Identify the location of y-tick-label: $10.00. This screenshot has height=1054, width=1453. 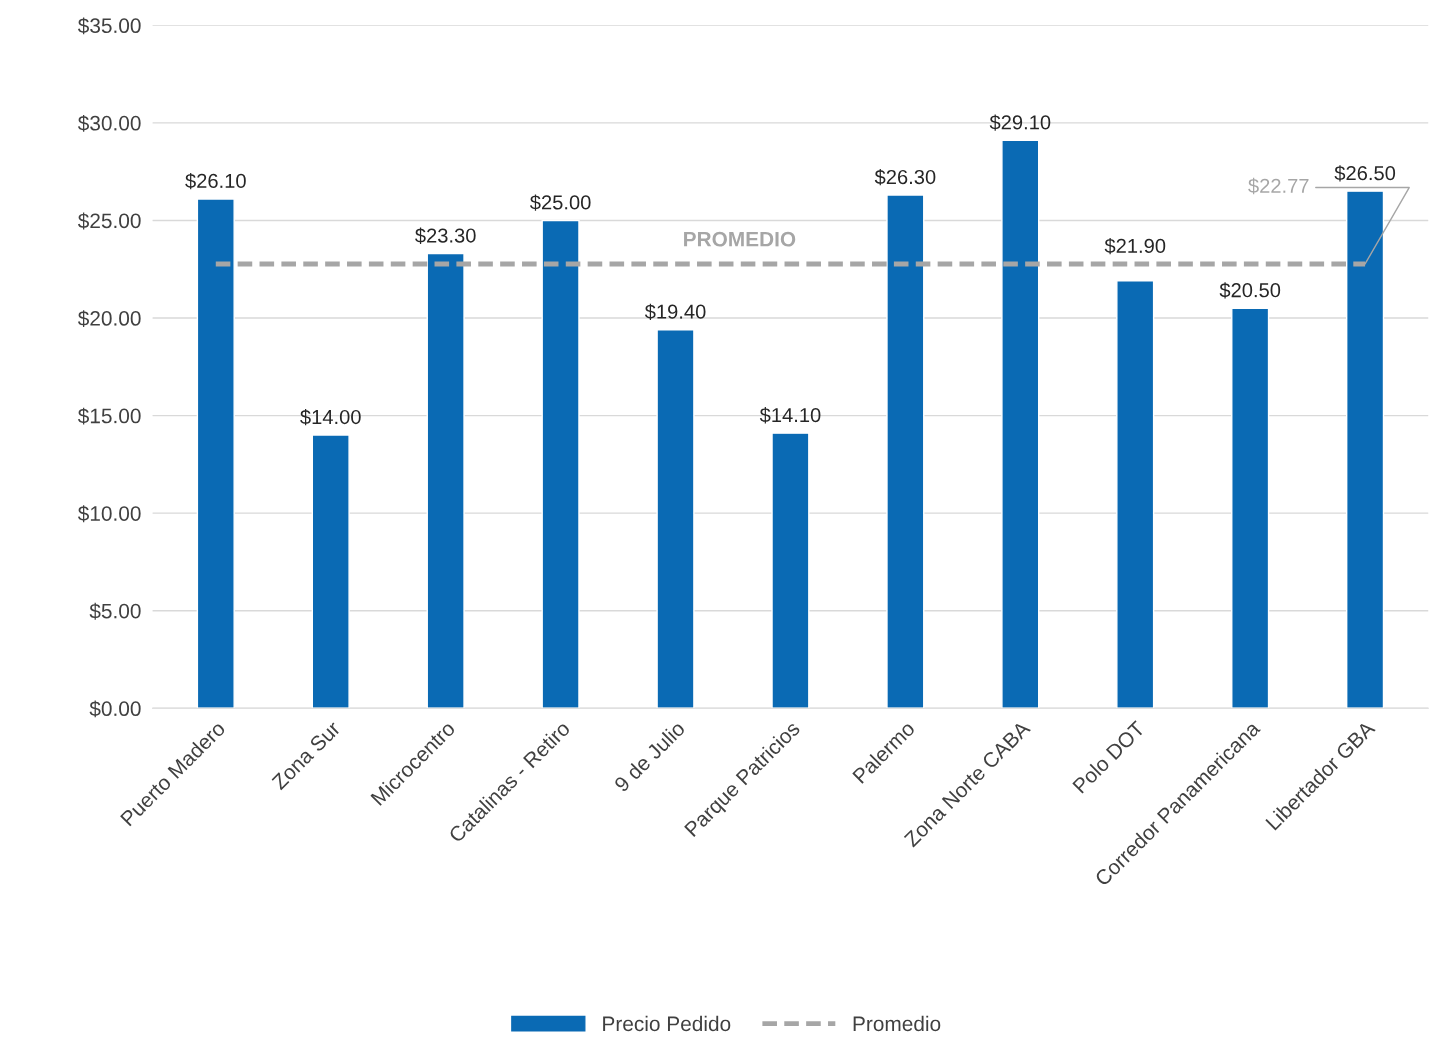
(109, 514).